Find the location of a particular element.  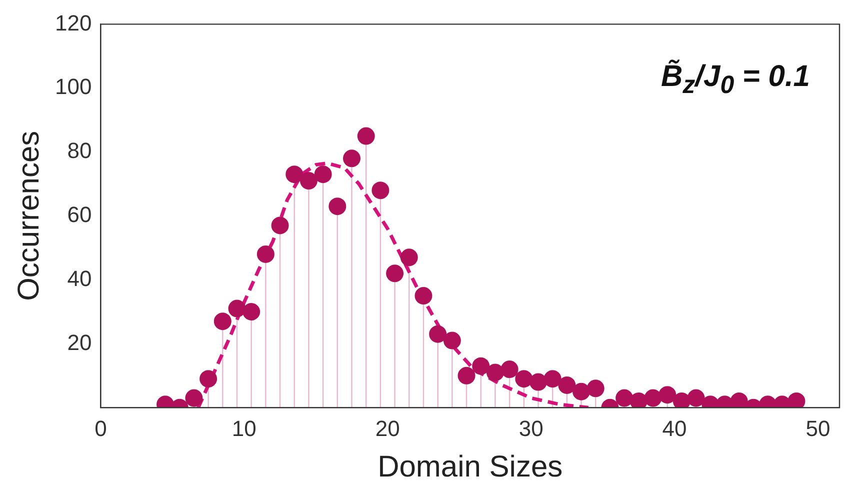

x-tick-label: 0 is located at coordinates (100, 428).